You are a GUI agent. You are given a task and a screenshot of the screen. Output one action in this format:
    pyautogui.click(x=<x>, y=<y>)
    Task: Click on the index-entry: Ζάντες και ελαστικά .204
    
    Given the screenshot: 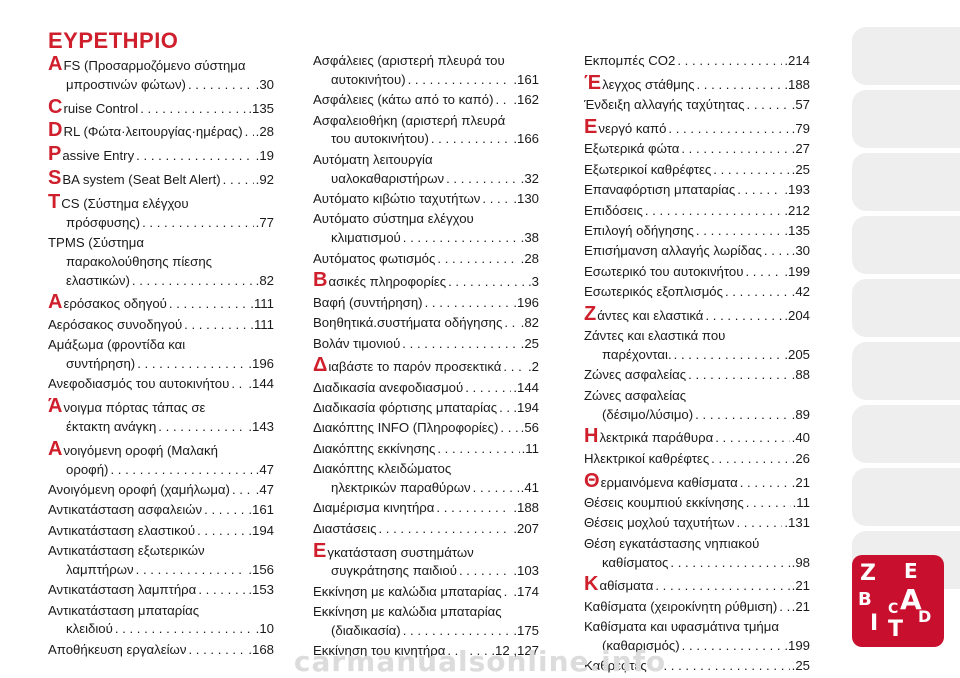 What is the action you would take?
    pyautogui.click(x=697, y=315)
    